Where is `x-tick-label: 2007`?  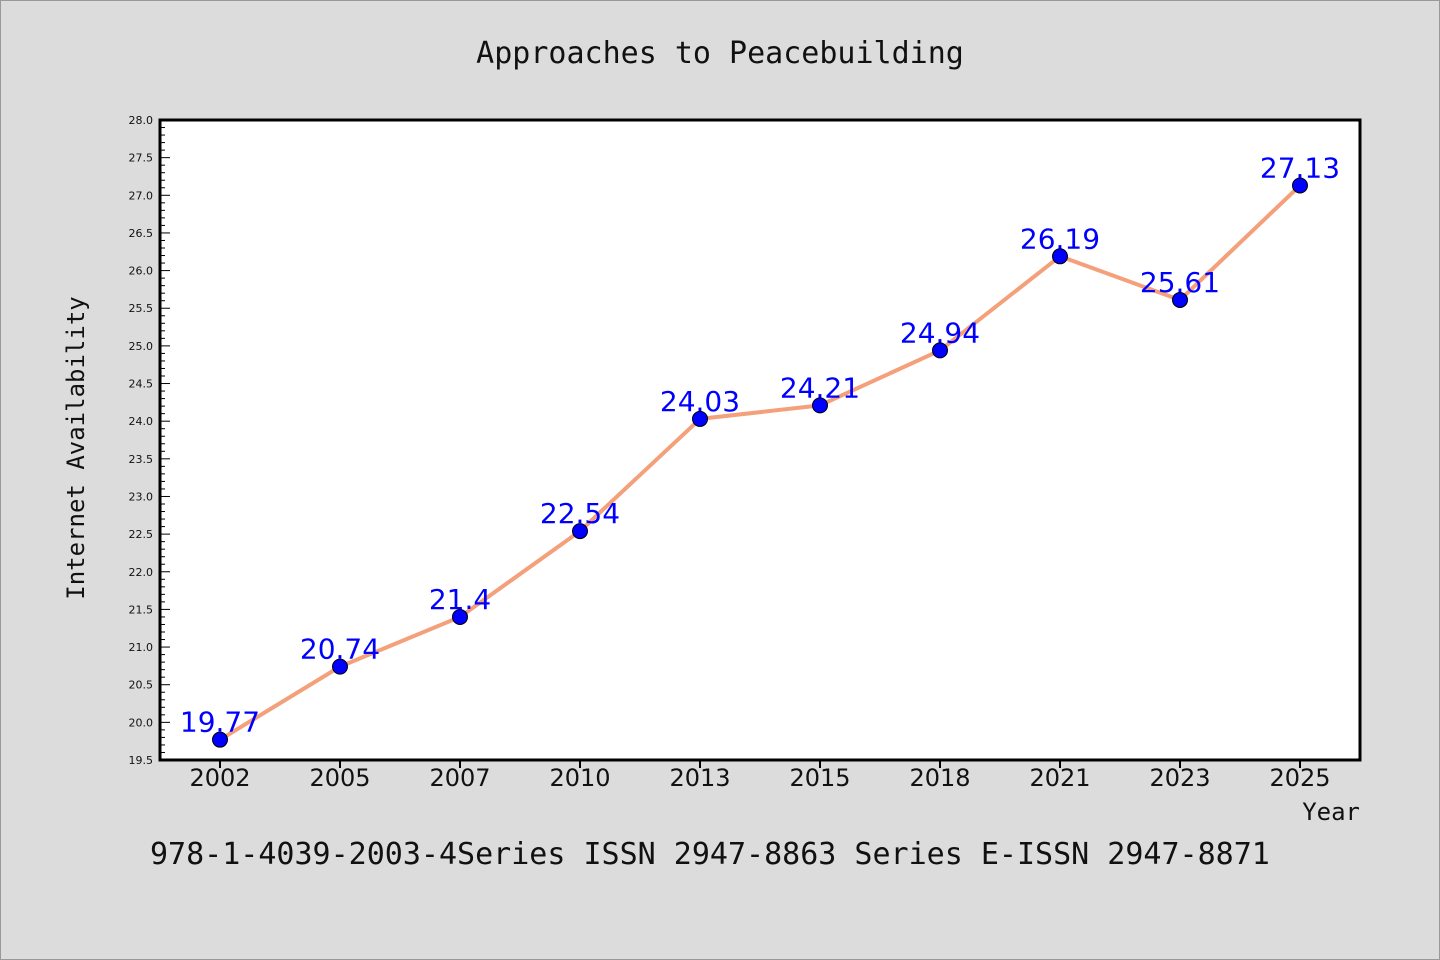 x-tick-label: 2007 is located at coordinates (459, 778).